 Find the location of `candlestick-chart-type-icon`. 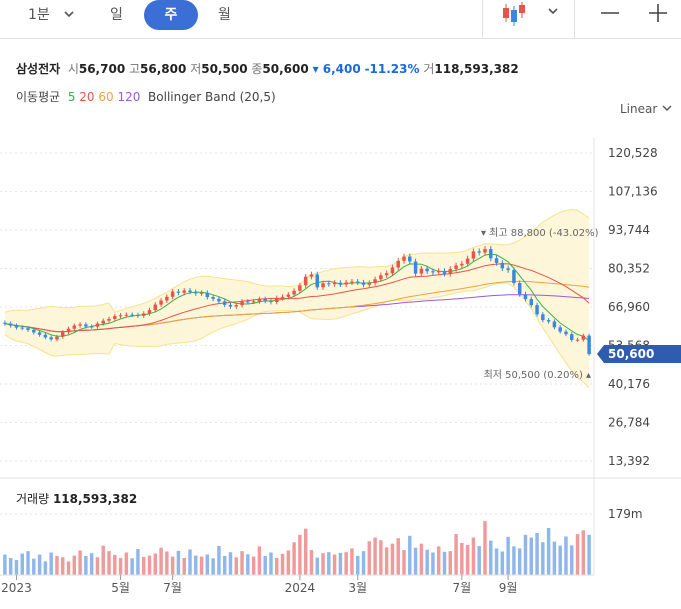

candlestick-chart-type-icon is located at coordinates (514, 15).